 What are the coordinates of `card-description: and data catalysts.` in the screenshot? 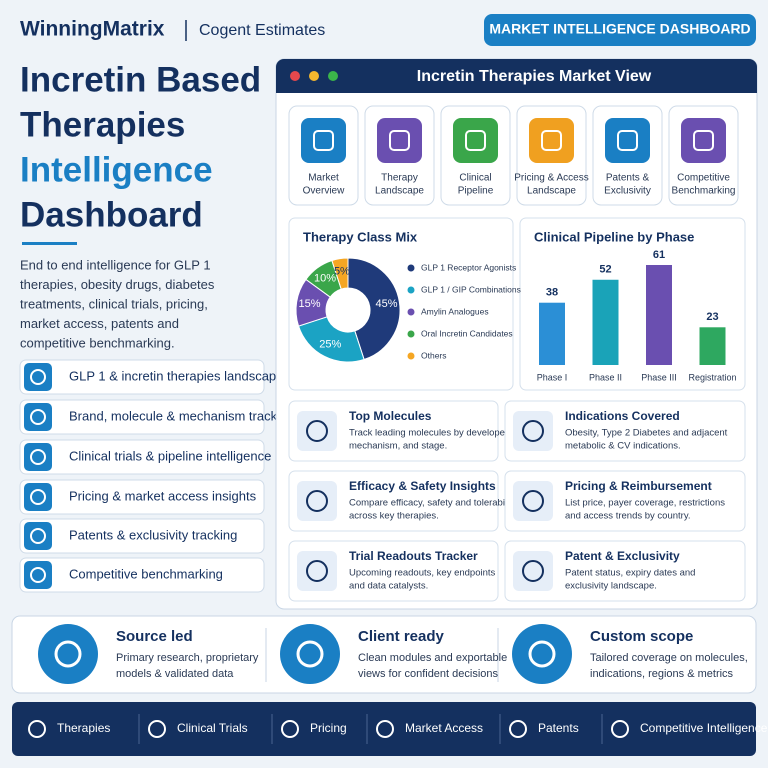 It's located at (388, 586).